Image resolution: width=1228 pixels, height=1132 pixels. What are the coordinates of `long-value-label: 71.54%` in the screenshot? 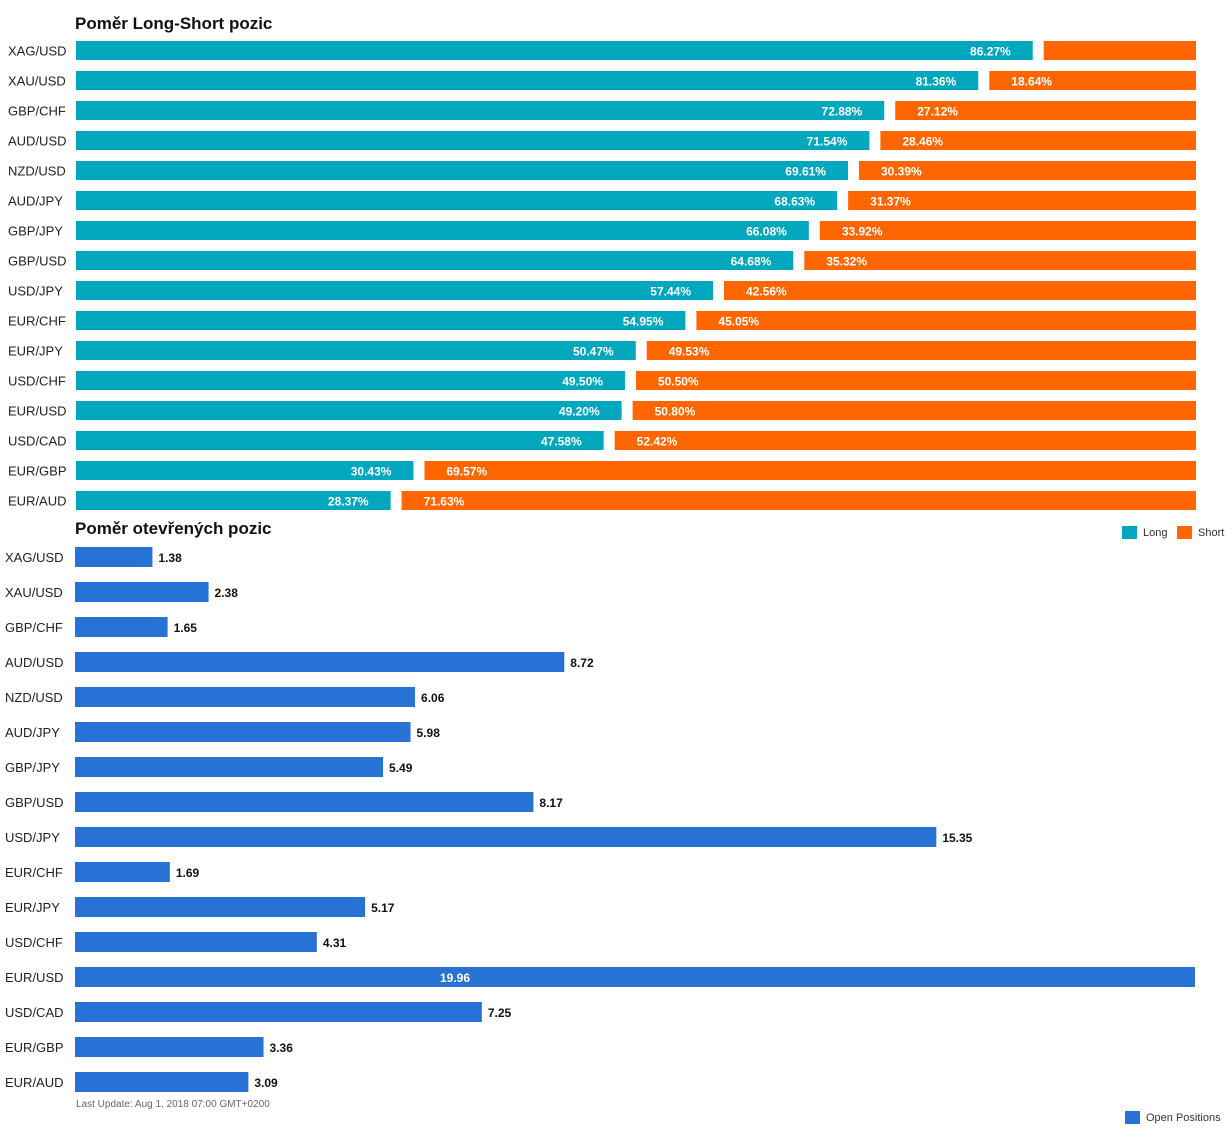 It's located at (827, 142).